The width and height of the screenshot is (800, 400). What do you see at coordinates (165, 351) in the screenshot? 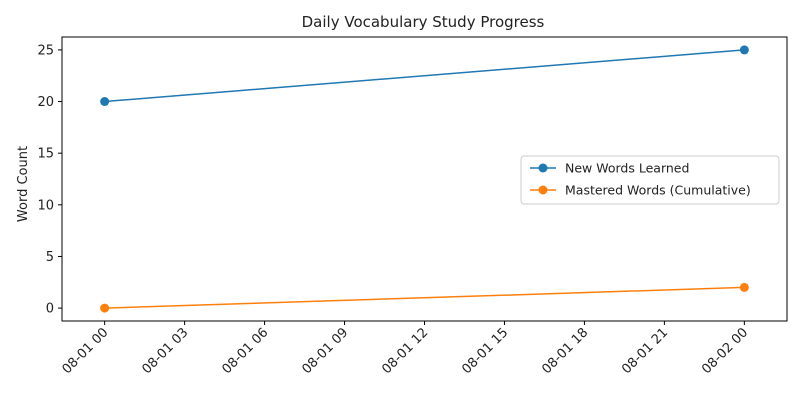
I see `x-tick-label: 08-01 03` at bounding box center [165, 351].